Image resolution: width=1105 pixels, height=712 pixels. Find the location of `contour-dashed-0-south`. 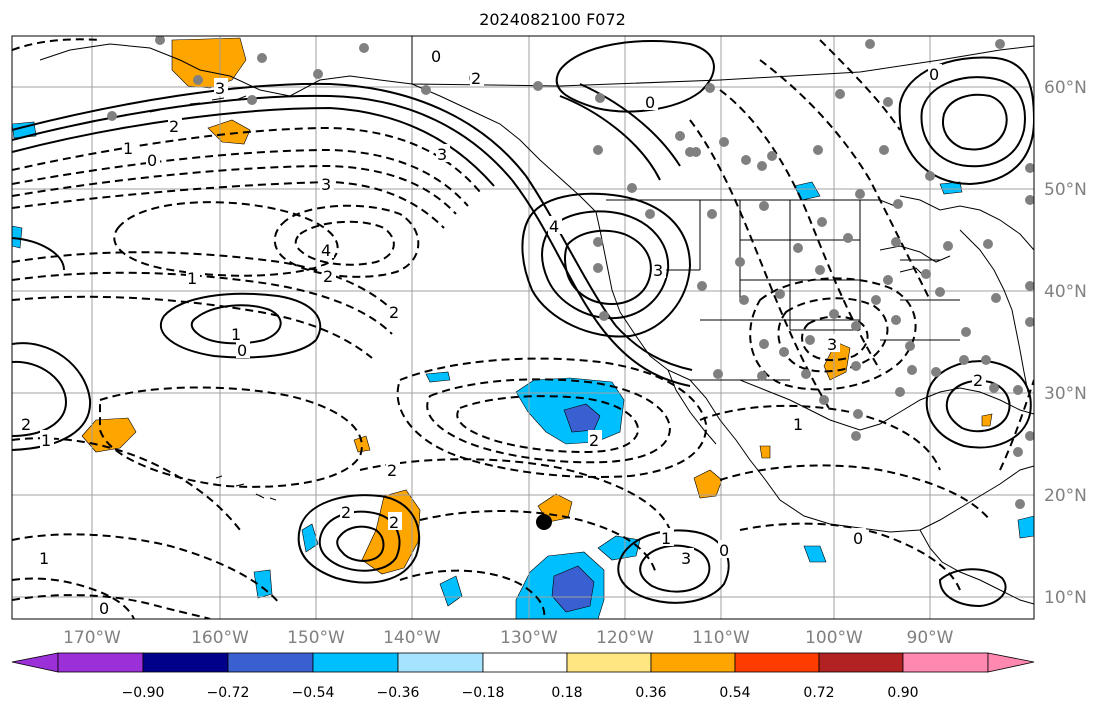

contour-dashed-0-south is located at coordinates (850, 556).